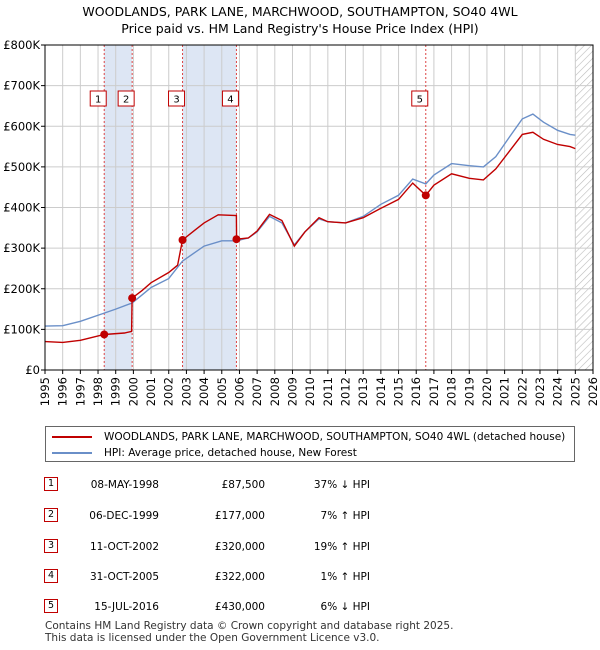 This screenshot has height=650, width=600. What do you see at coordinates (51, 576) in the screenshot?
I see `sale-number-badge: 4` at bounding box center [51, 576].